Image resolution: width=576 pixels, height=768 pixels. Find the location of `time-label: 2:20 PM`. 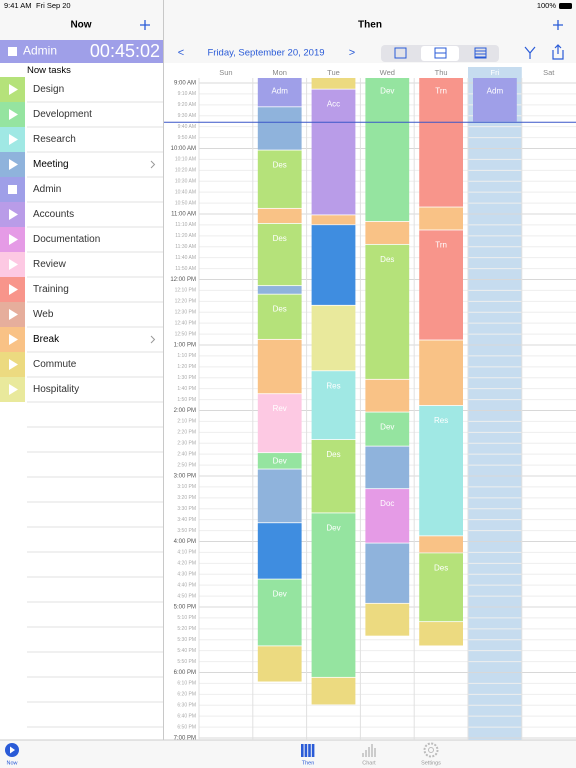

time-label: 2:20 PM is located at coordinates (186, 433).